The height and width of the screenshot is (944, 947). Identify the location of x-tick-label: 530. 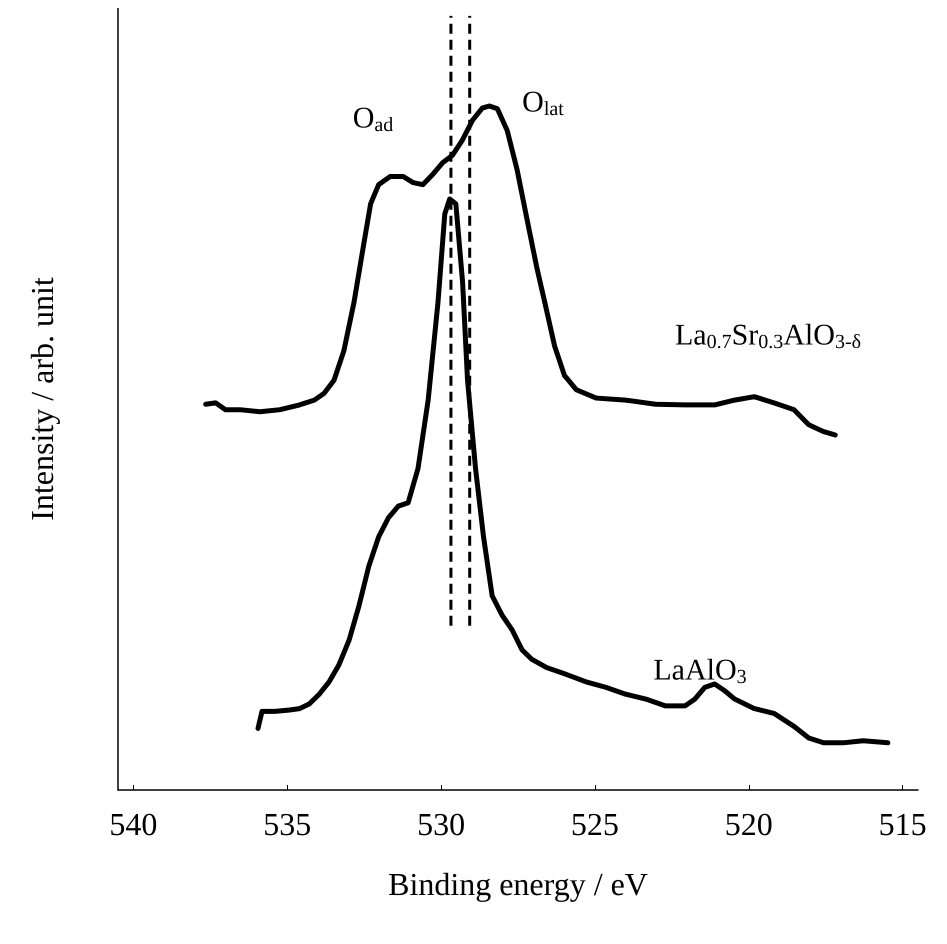
(441, 824).